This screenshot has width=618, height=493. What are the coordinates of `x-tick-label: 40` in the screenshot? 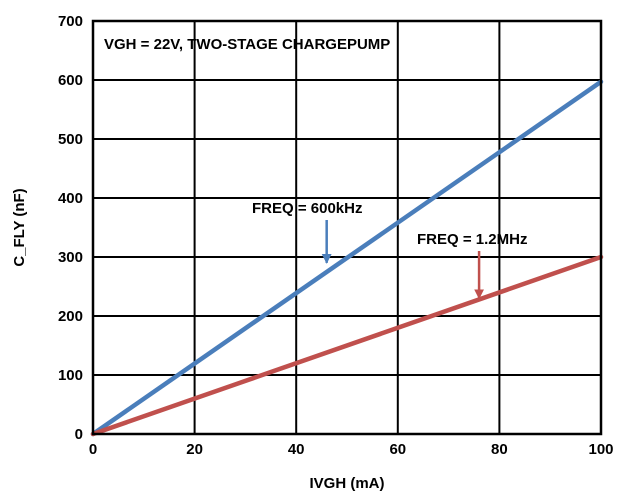 It's located at (296, 449).